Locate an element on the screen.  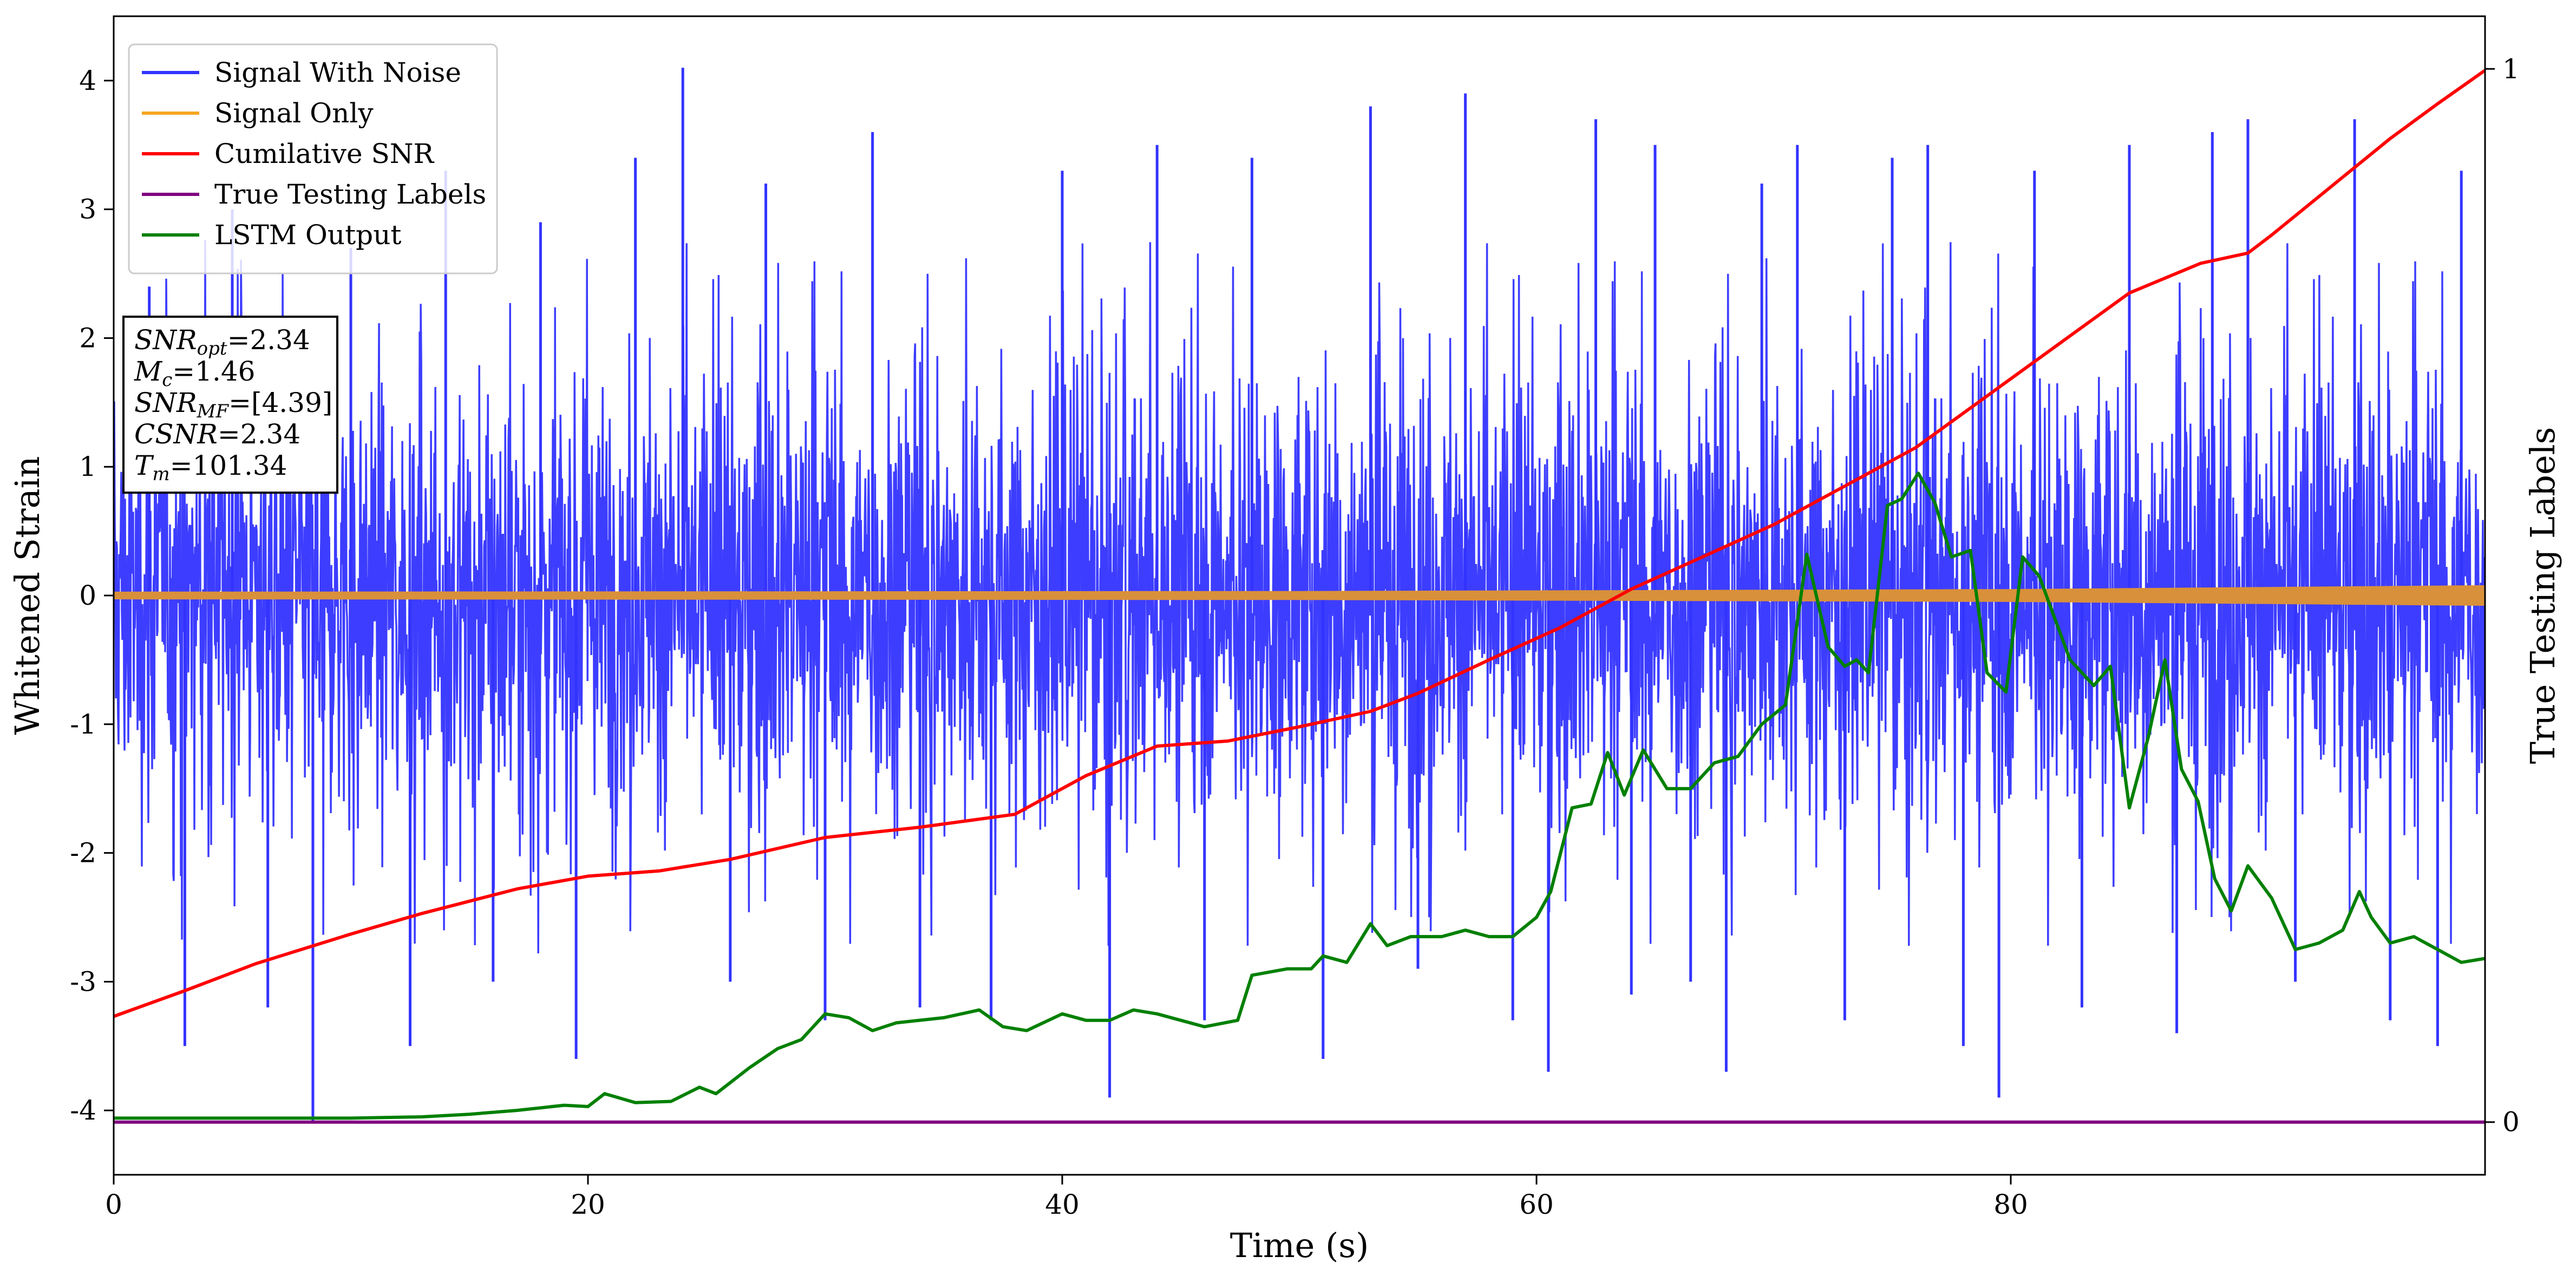
x-tick-label: 40 is located at coordinates (1062, 1204).